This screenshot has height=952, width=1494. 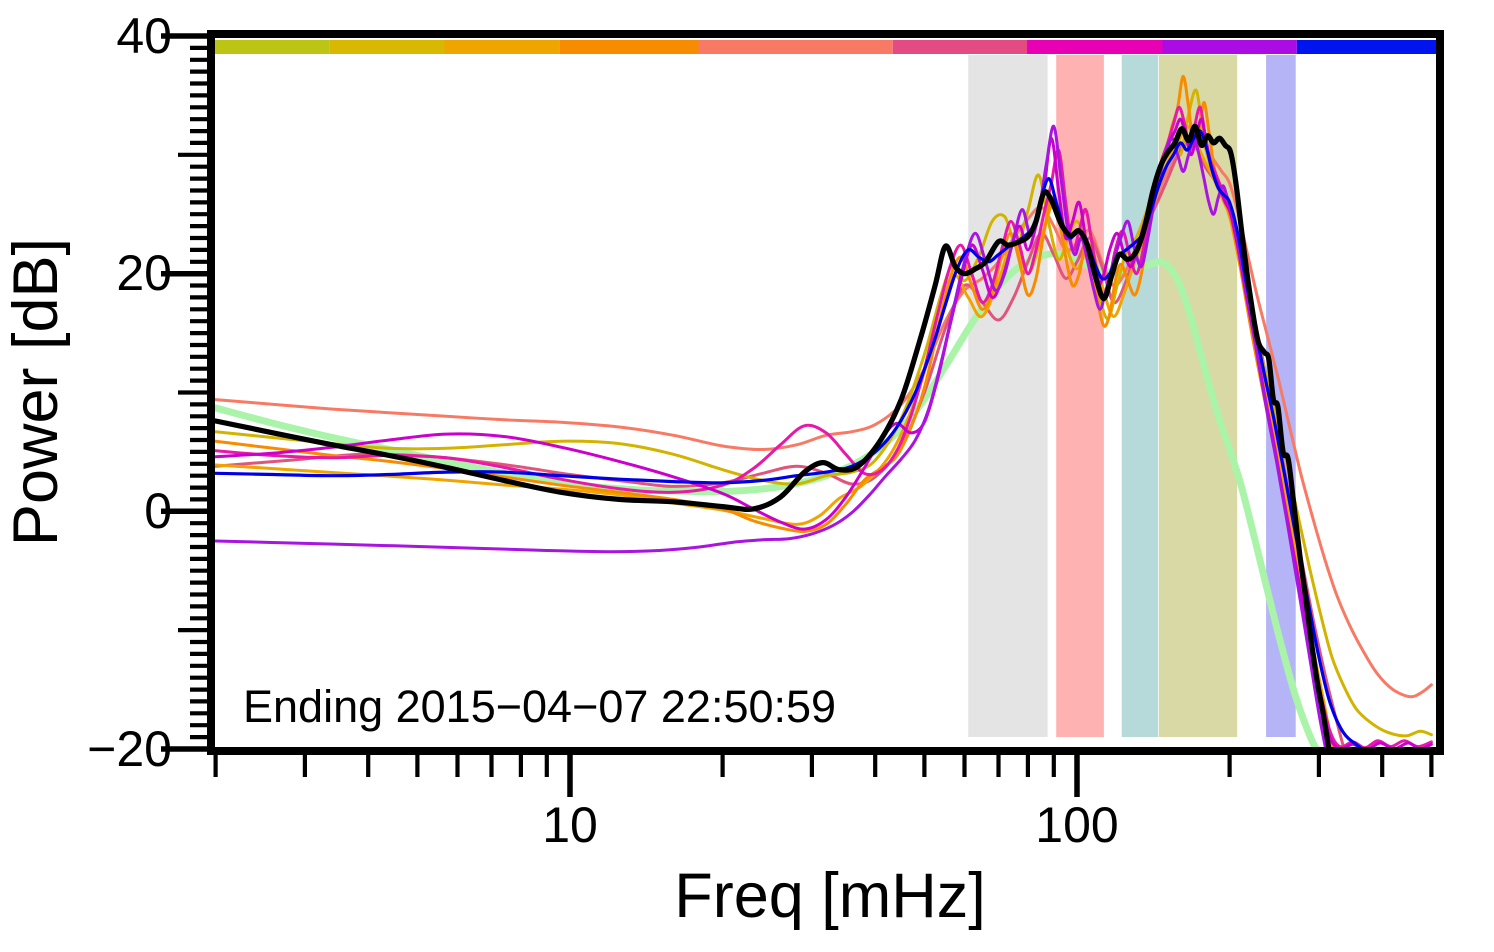 What do you see at coordinates (1008, 396) in the screenshot?
I see `band-gray` at bounding box center [1008, 396].